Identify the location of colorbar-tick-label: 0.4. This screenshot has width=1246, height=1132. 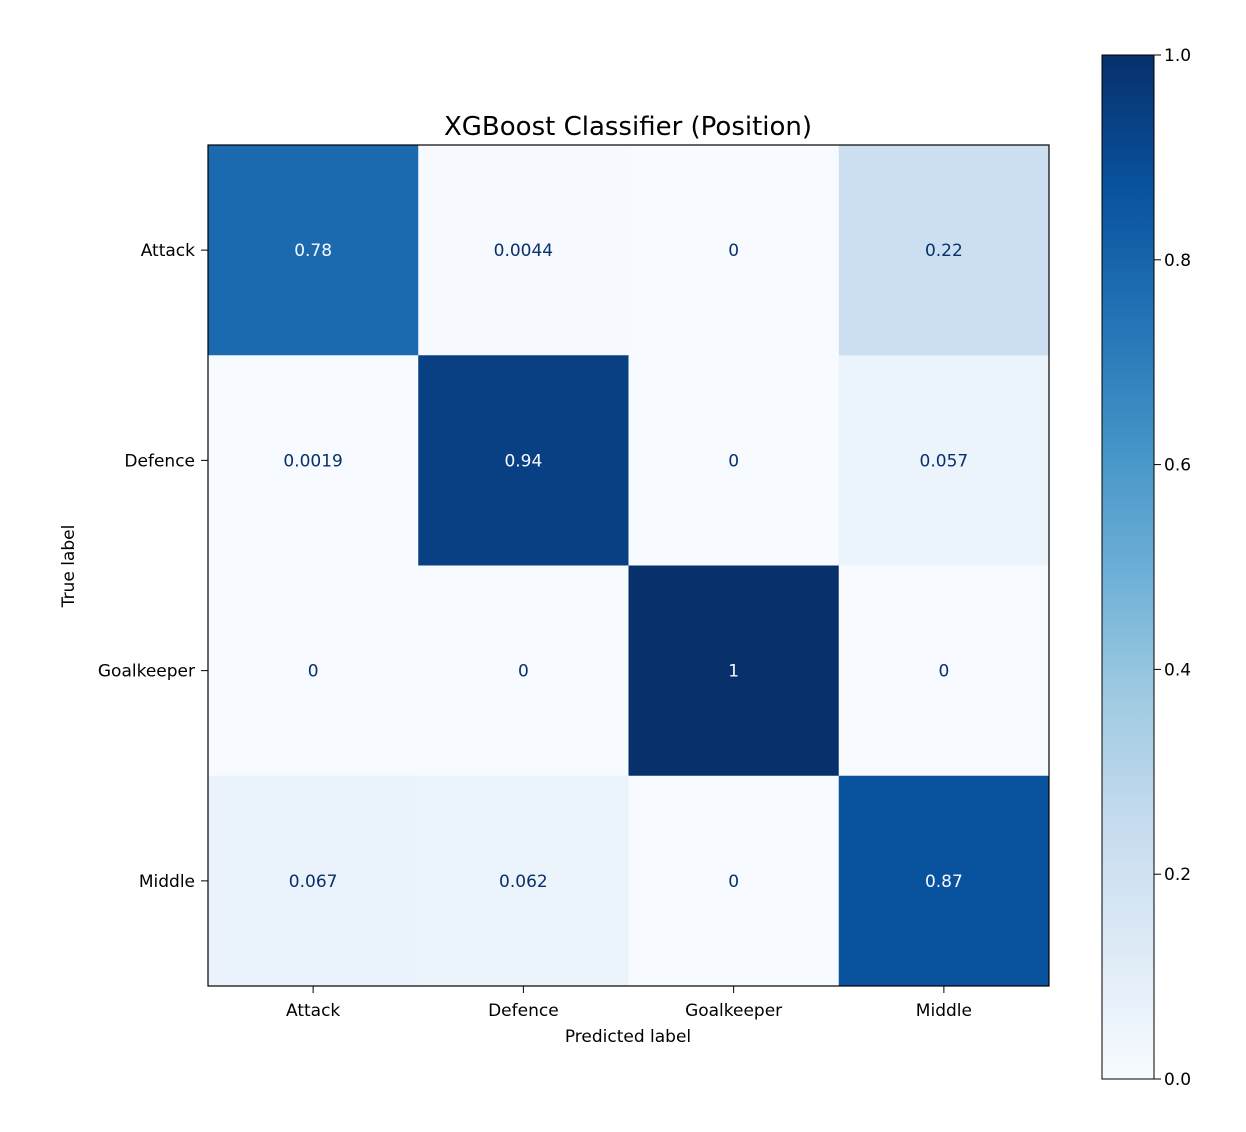
(1177, 670).